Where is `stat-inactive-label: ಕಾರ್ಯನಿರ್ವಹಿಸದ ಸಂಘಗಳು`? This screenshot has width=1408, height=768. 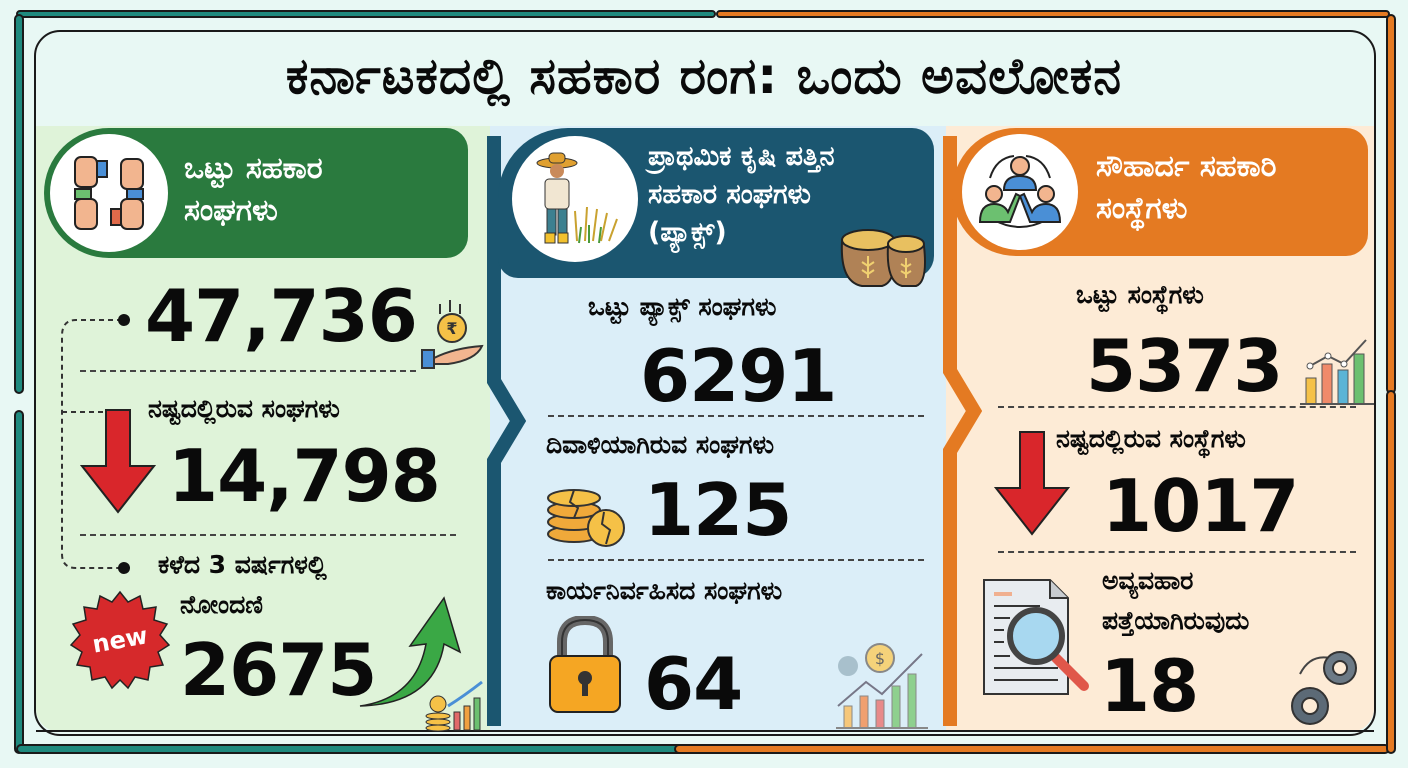 stat-inactive-label: ಕಾರ್ಯನಿರ್ವಹಿಸದ ಸಂಘಗಳು is located at coordinates (664, 590).